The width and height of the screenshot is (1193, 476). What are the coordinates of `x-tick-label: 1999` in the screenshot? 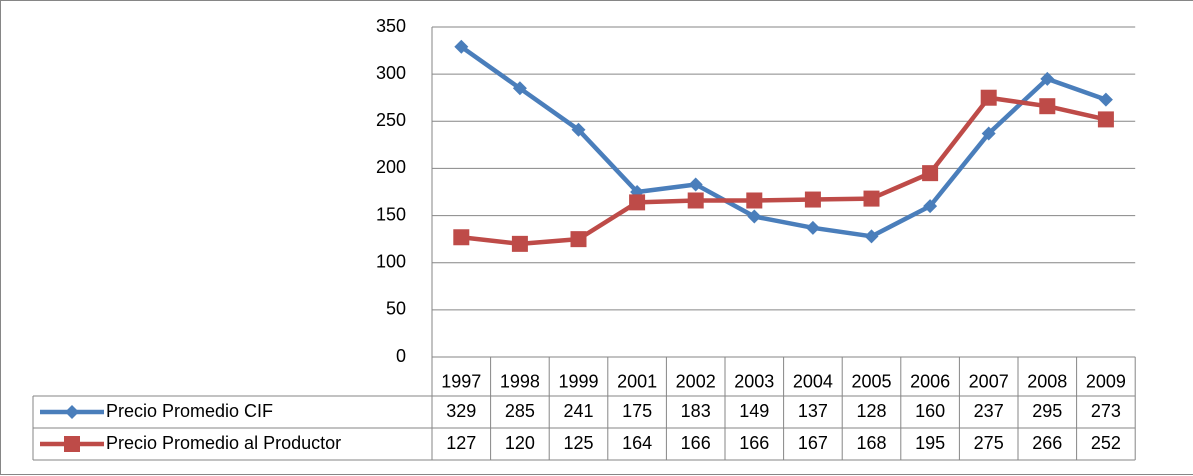 It's located at (578, 381).